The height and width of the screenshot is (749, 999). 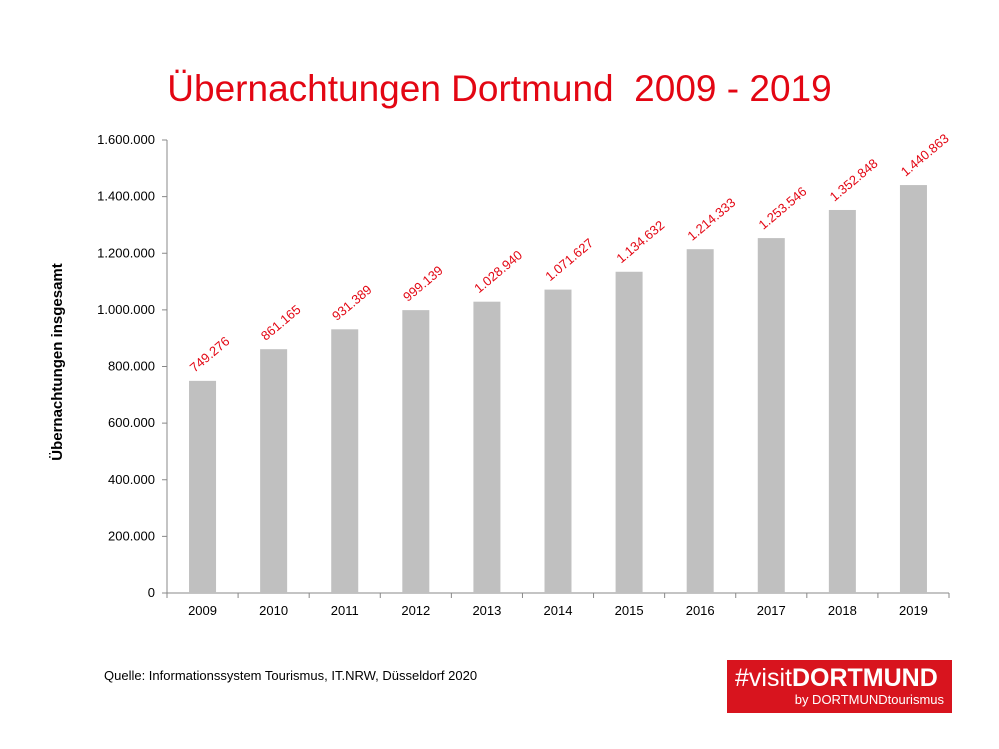 I want to click on y-tick-label: 1.400.000, so click(x=126, y=196).